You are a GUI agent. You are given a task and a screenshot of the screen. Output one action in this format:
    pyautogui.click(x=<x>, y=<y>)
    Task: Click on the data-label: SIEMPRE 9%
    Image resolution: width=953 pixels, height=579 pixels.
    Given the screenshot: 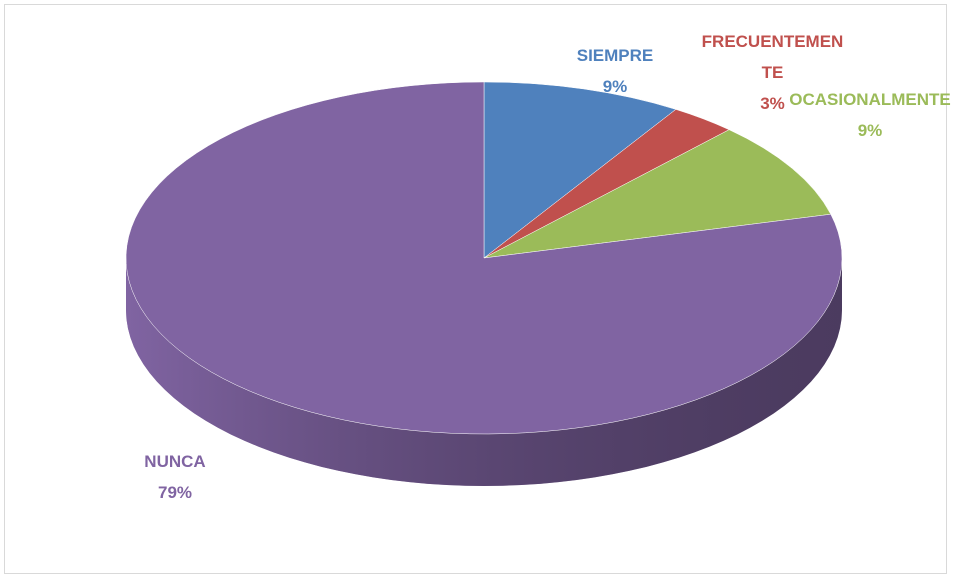 What is the action you would take?
    pyautogui.click(x=615, y=71)
    